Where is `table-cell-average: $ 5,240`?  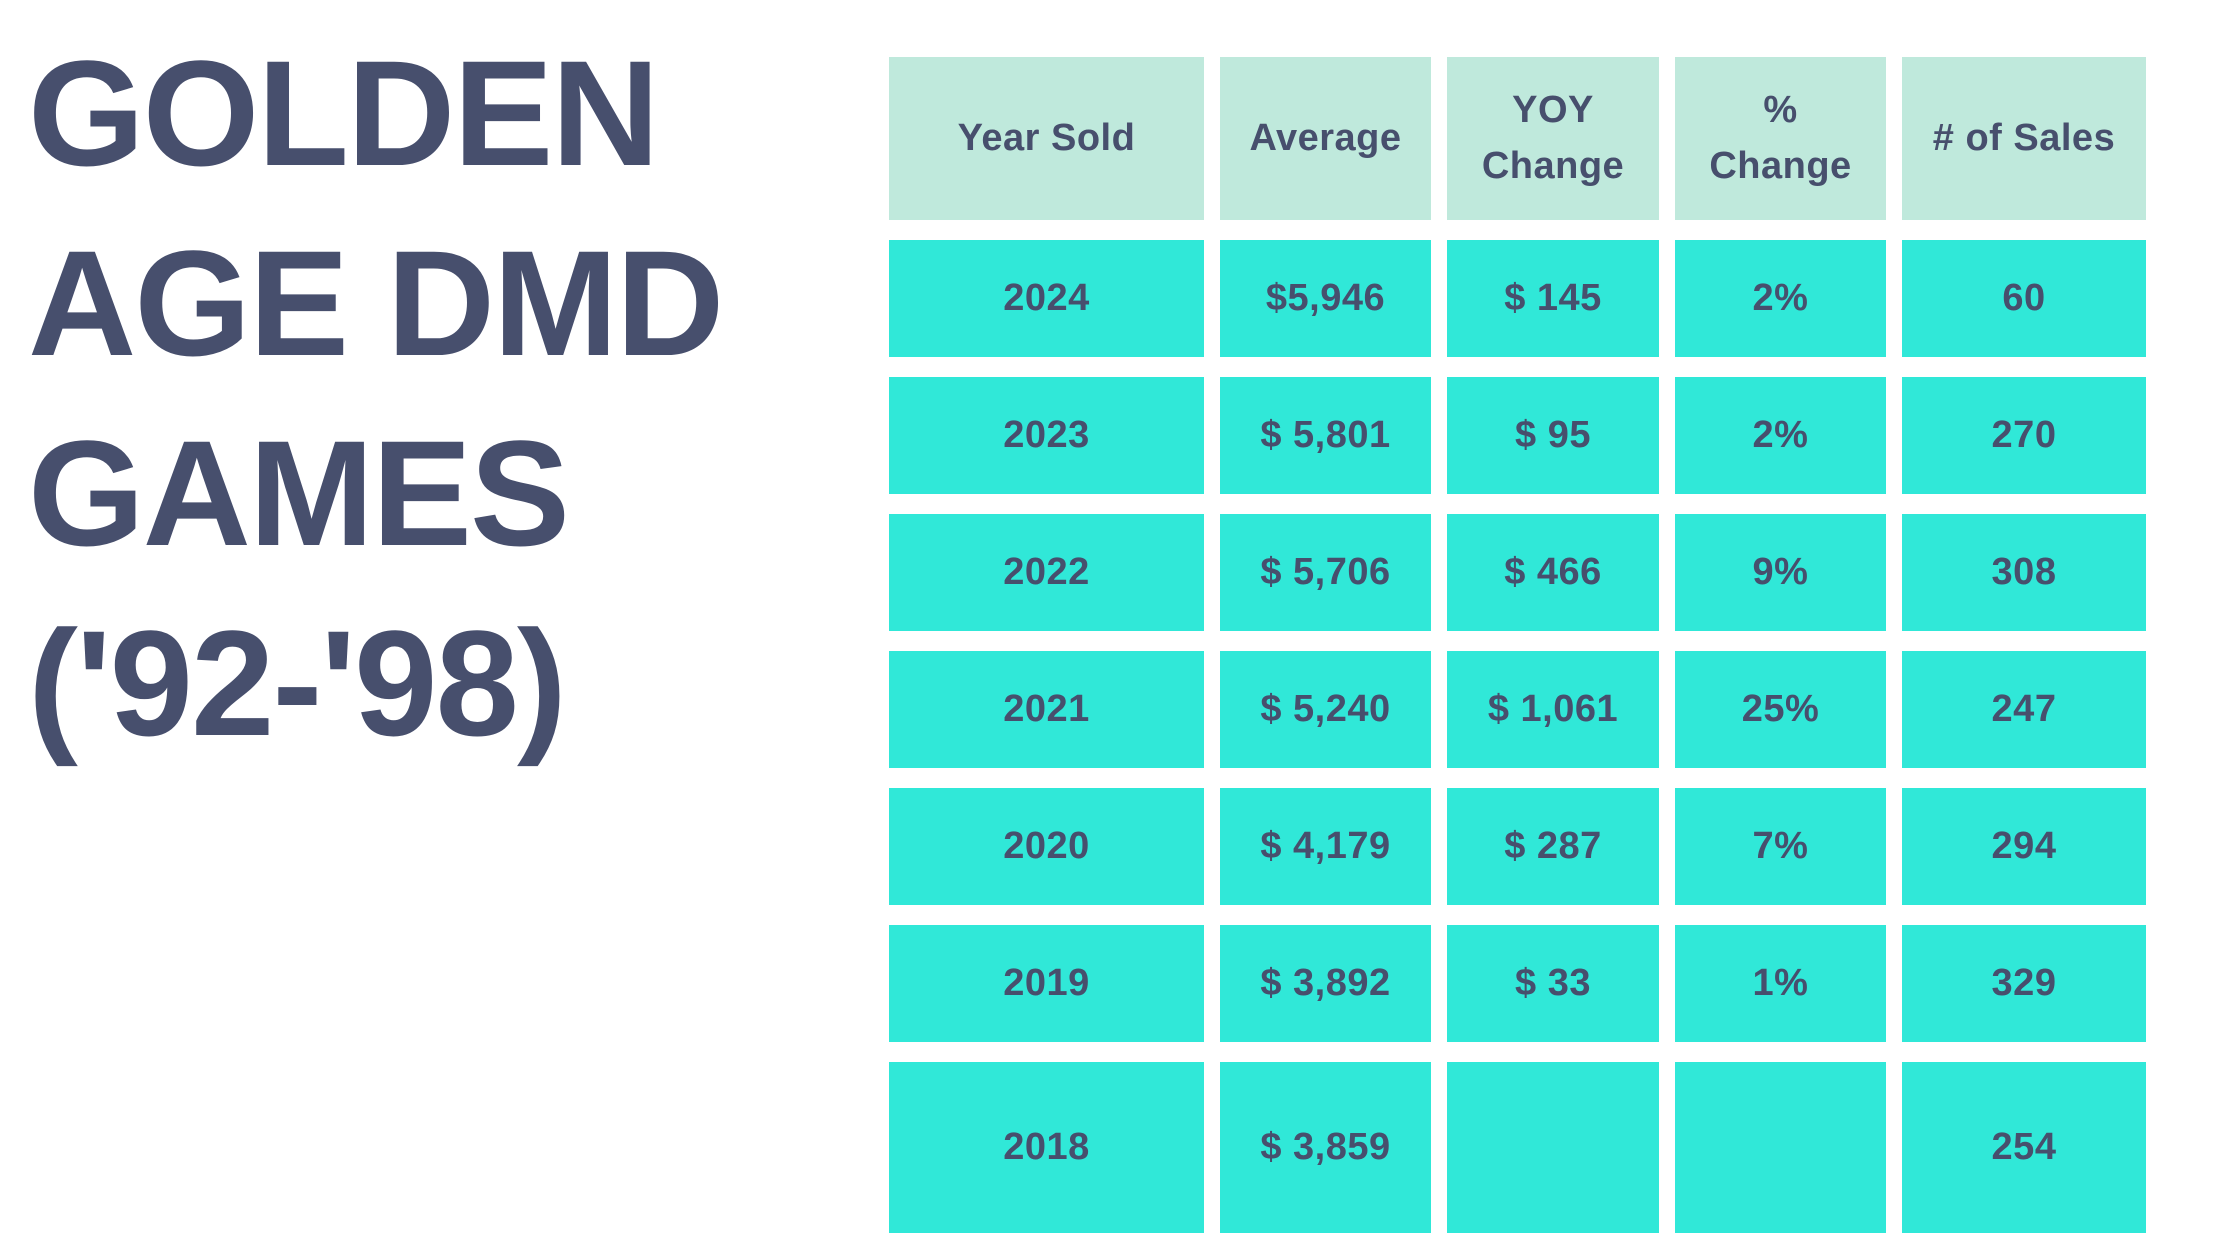
table-cell-average: $ 5,240 is located at coordinates (1325, 709).